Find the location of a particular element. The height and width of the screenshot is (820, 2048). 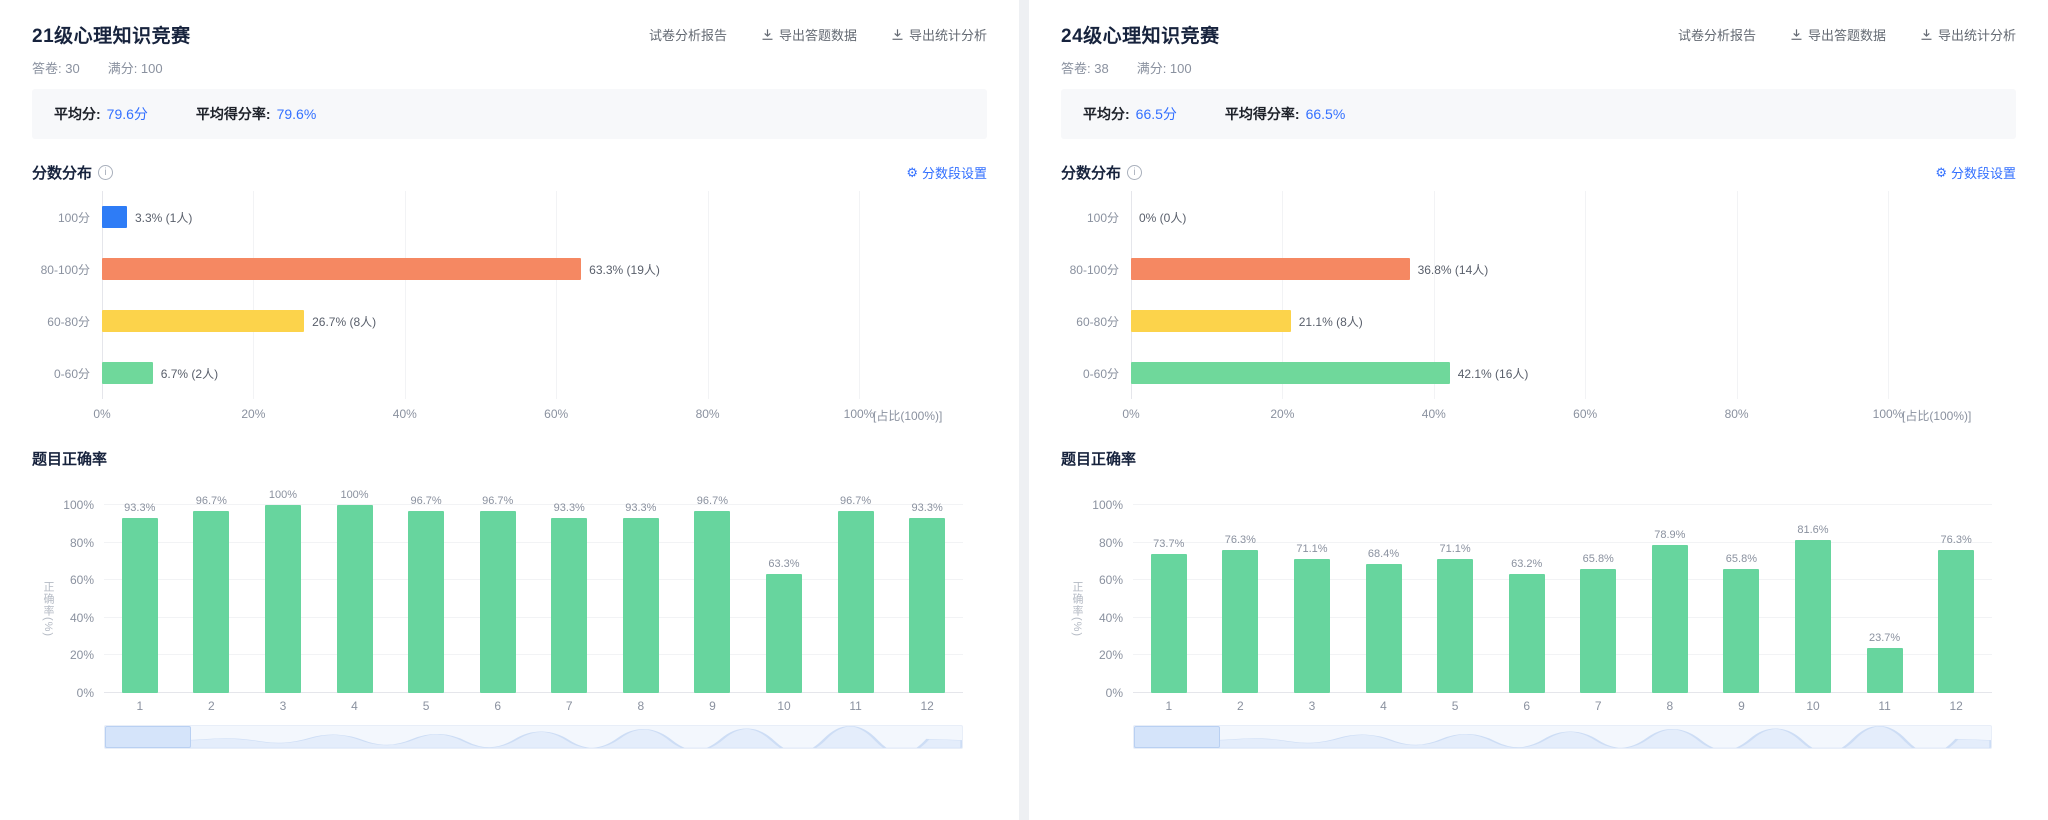

col-slot: 63.2% is located at coordinates (1527, 599).